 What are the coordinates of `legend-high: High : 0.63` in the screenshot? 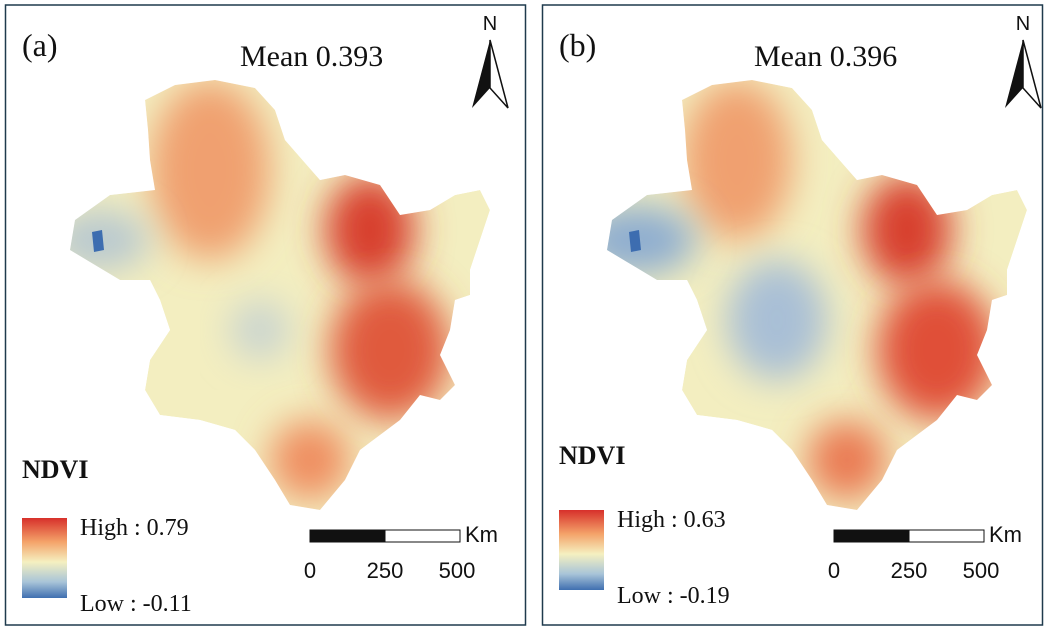 It's located at (671, 520).